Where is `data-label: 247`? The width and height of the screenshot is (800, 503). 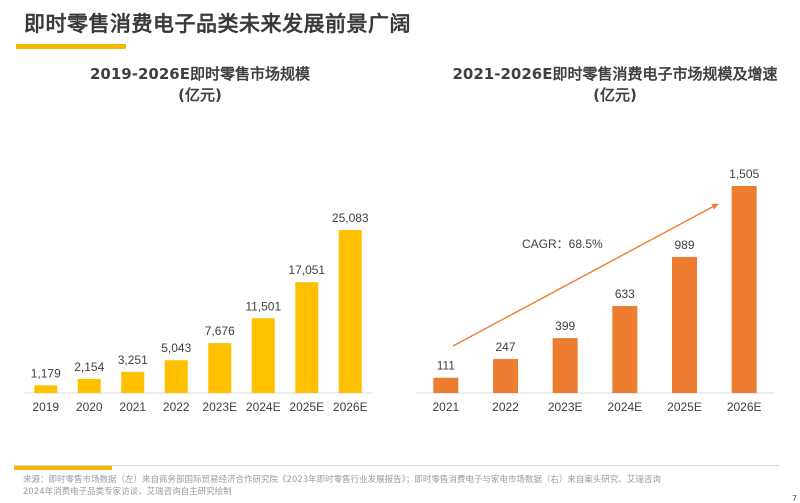
data-label: 247 is located at coordinates (505, 347).